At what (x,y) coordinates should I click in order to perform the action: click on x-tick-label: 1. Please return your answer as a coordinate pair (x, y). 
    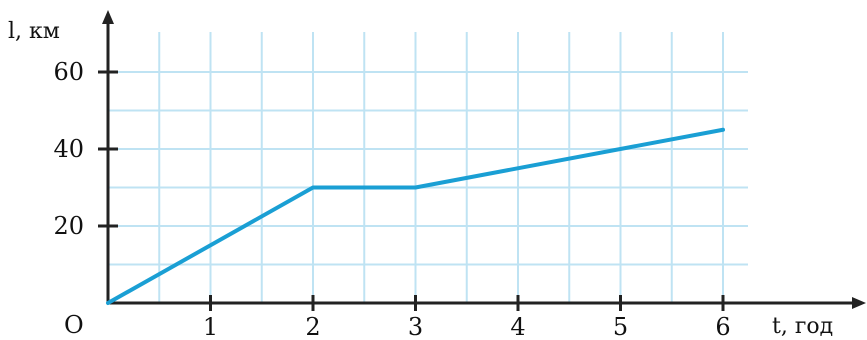
    Looking at the image, I should click on (210, 326).